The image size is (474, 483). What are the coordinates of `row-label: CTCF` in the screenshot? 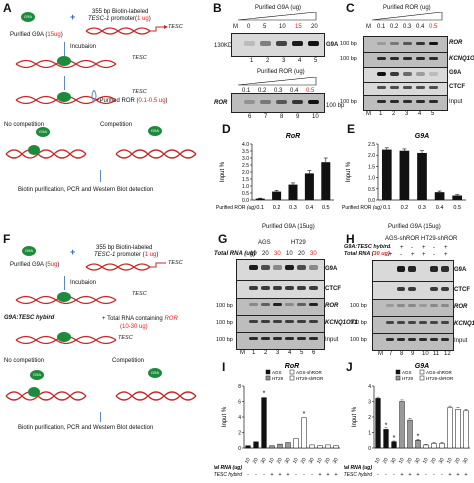 It's located at (462, 290).